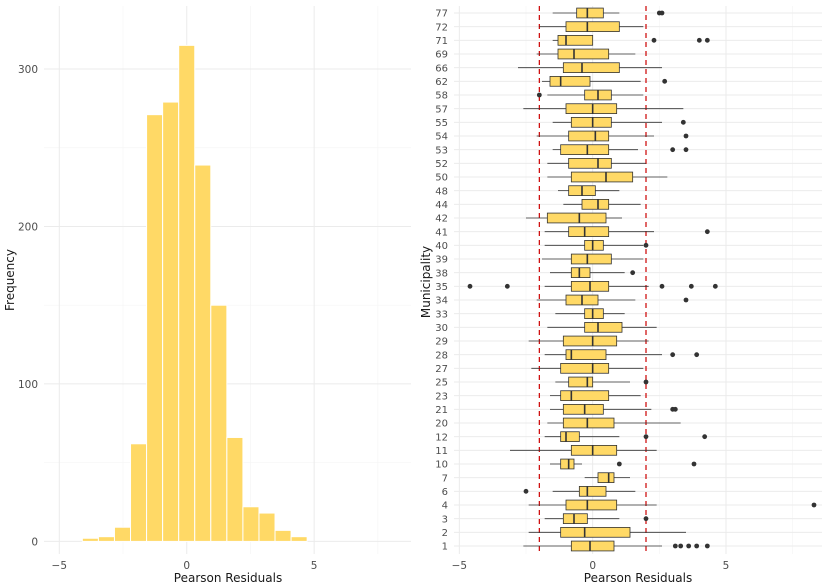 The height and width of the screenshot is (588, 830). Describe the element at coordinates (445, 506) in the screenshot. I see `y-tick-label: 4` at that location.